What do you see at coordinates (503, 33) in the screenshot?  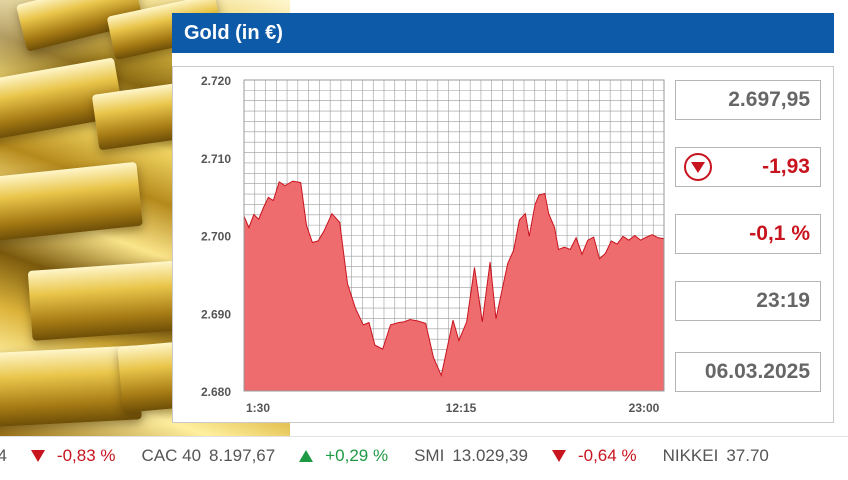 I see `card-title: Gold (in €)` at bounding box center [503, 33].